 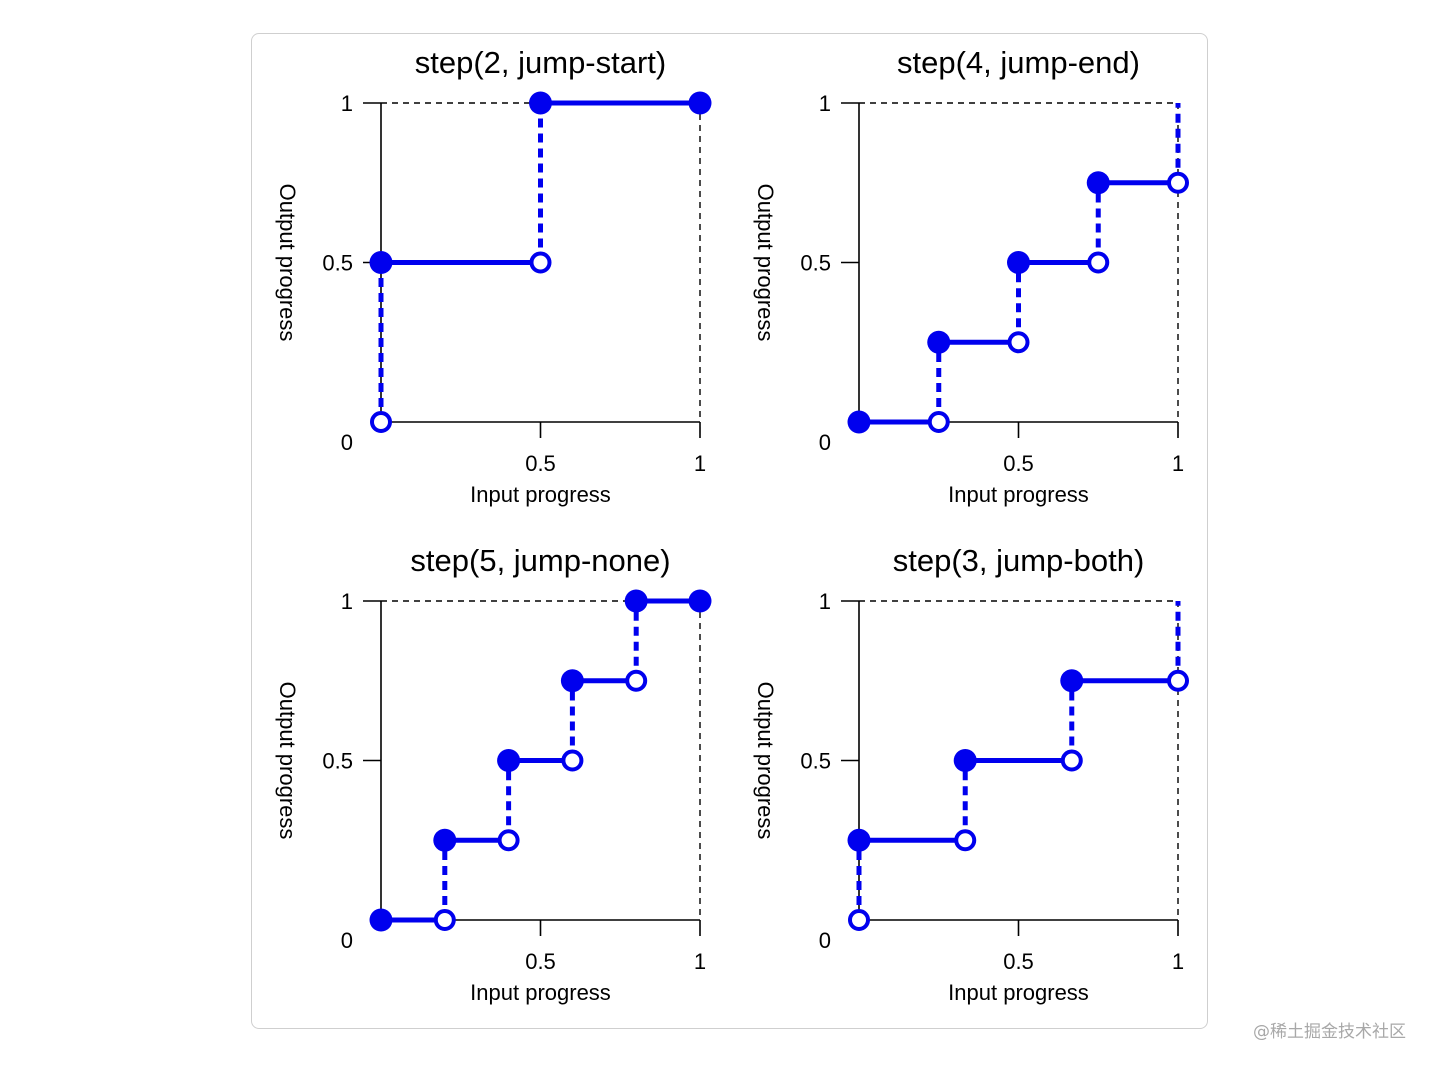 What do you see at coordinates (1019, 560) in the screenshot?
I see `chart-title: step(3, jump-both)` at bounding box center [1019, 560].